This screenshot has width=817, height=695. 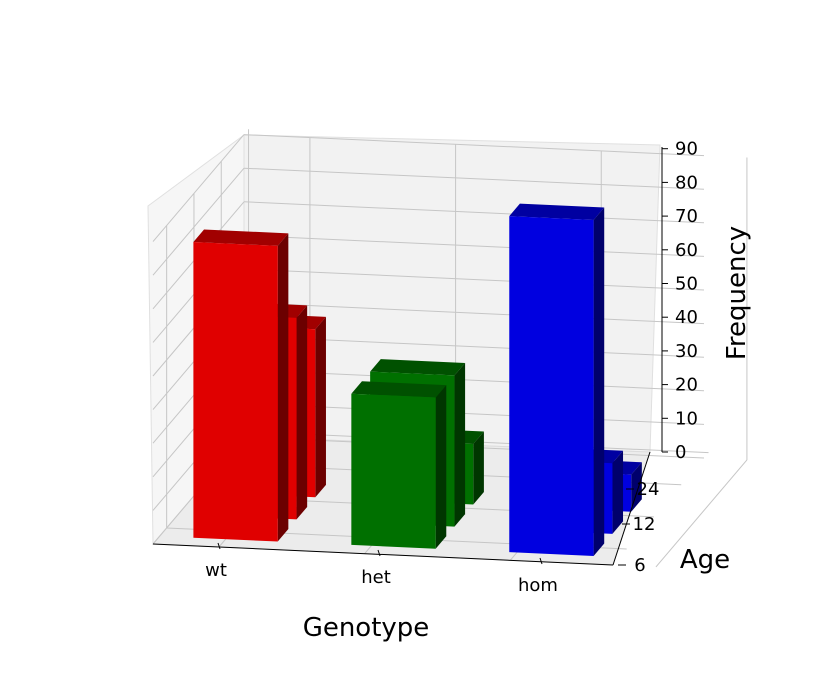 What do you see at coordinates (705, 560) in the screenshot?
I see `y-axis-label: Age` at bounding box center [705, 560].